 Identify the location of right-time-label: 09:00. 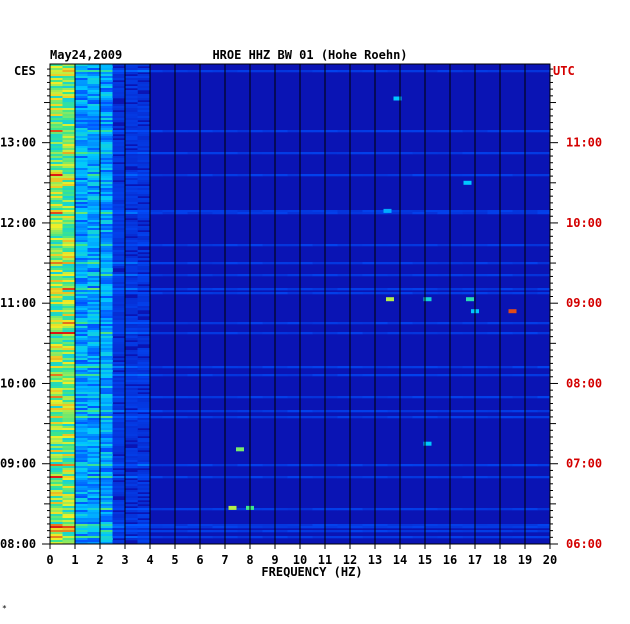
(584, 303).